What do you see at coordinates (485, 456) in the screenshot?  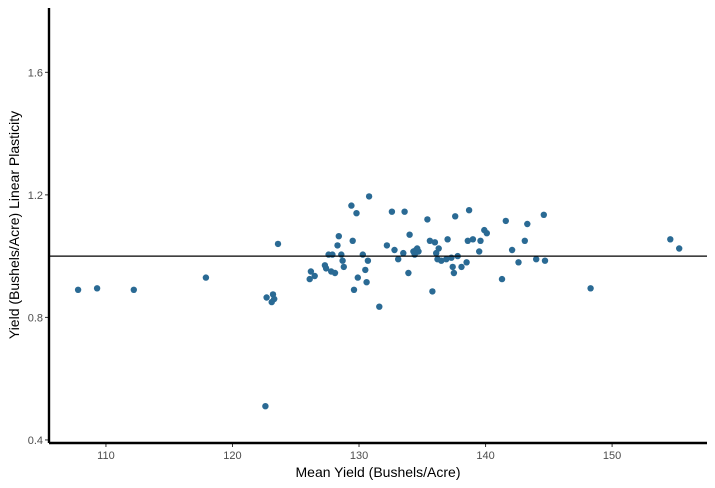 I see `x-tick-label-140: 140` at bounding box center [485, 456].